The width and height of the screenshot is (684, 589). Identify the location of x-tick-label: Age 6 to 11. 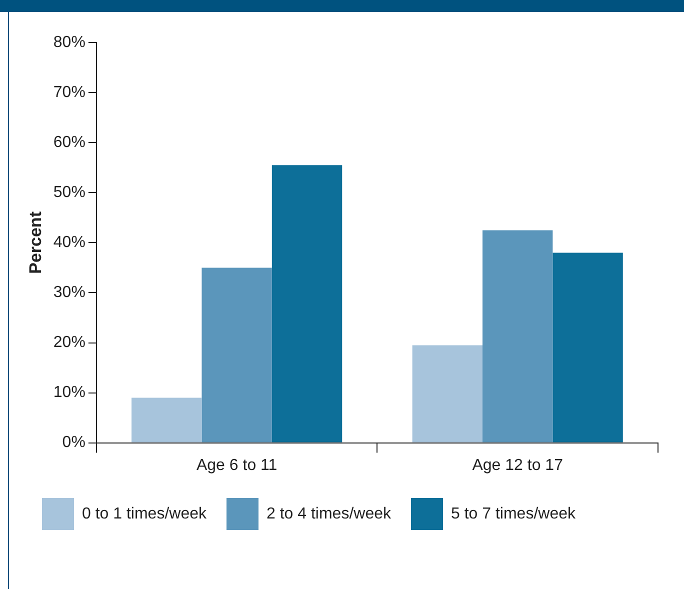
(237, 465).